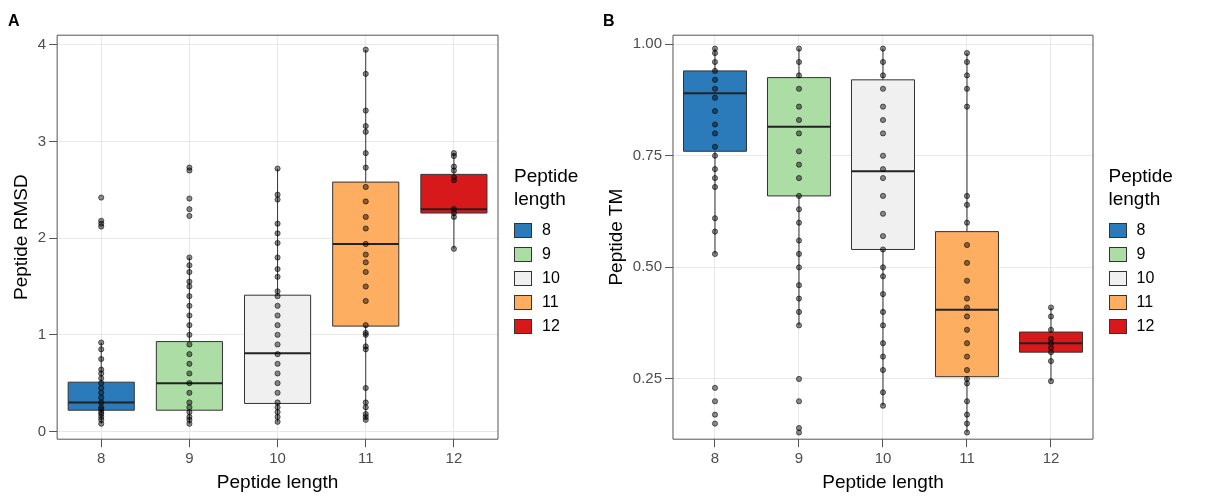  I want to click on y-tick-label: 1.00, so click(647, 43).